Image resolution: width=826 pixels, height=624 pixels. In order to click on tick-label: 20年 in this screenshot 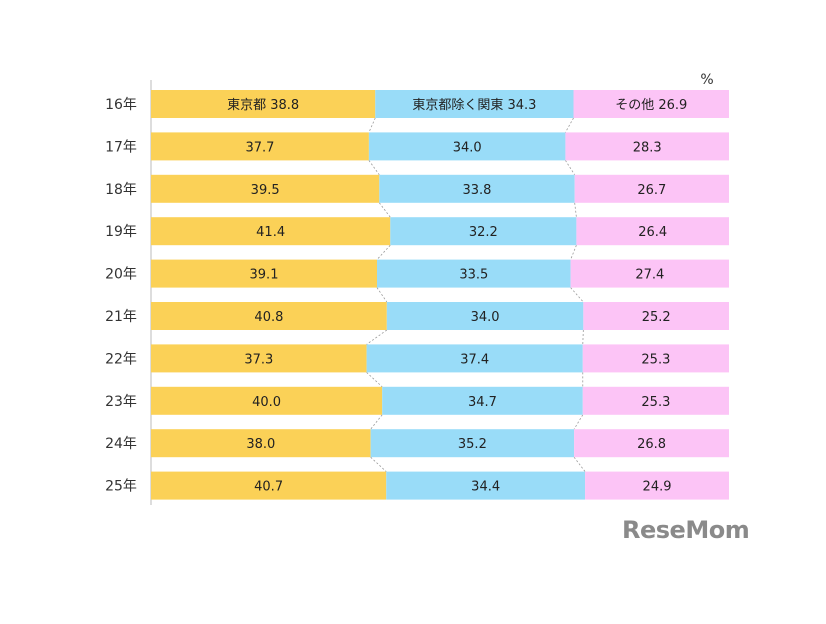, I will do `click(121, 275)`.